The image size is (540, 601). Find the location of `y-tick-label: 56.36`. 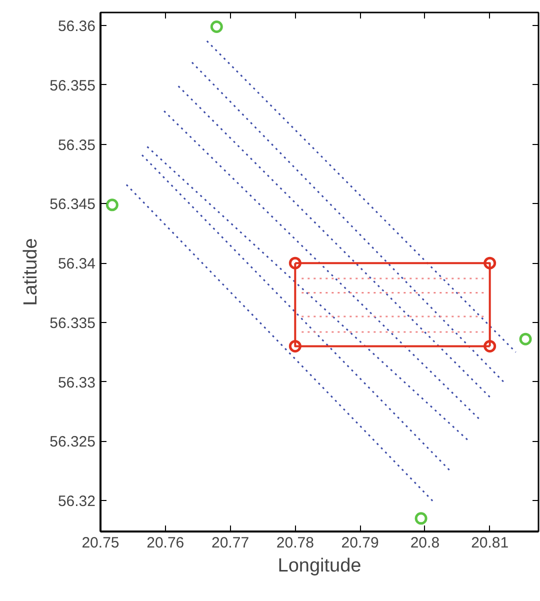

y-tick-label: 56.36 is located at coordinates (77, 27).